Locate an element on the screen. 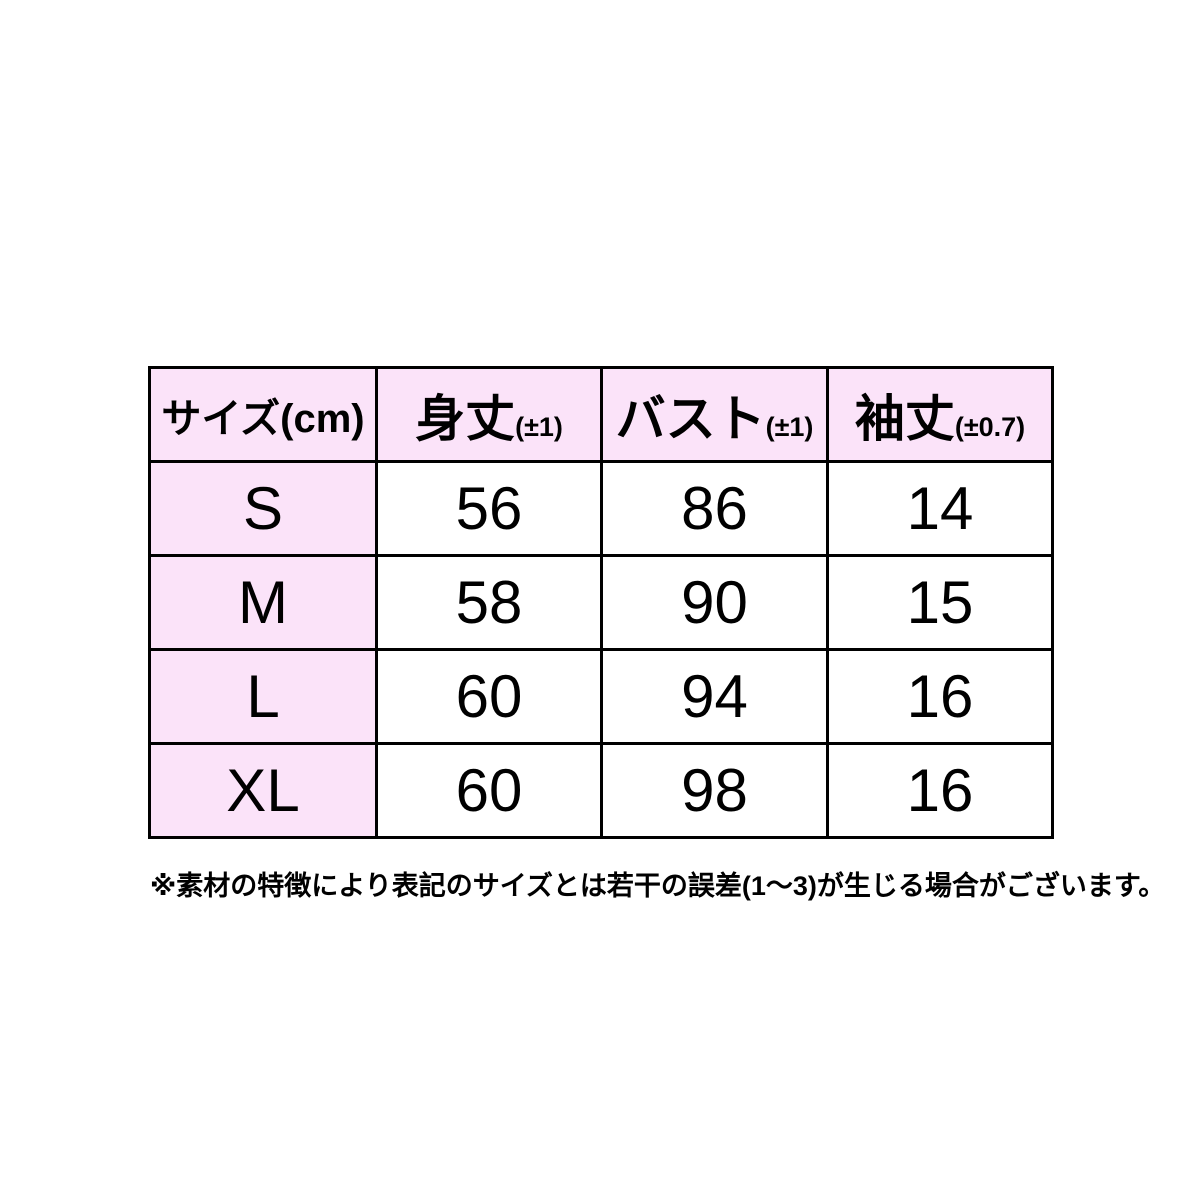 This screenshot has height=1200, width=1200. col-header-size-label: サイズ(cm) is located at coordinates (263, 418).